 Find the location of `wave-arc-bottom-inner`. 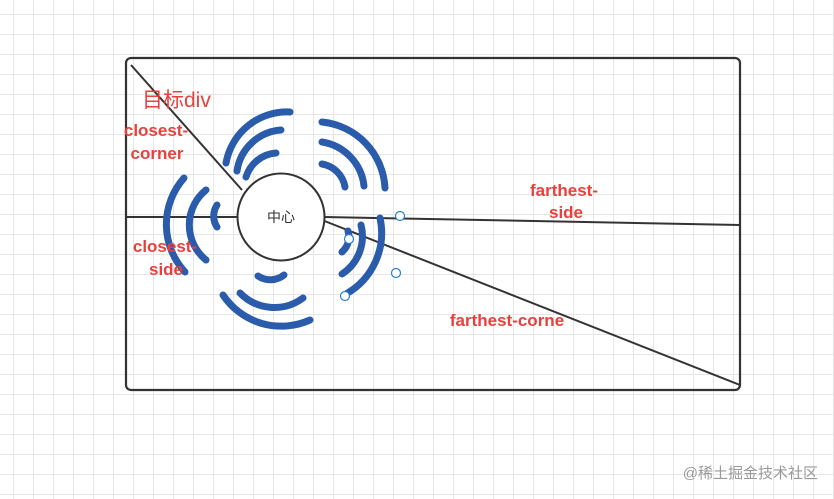

wave-arc-bottom-inner is located at coordinates (271, 277).